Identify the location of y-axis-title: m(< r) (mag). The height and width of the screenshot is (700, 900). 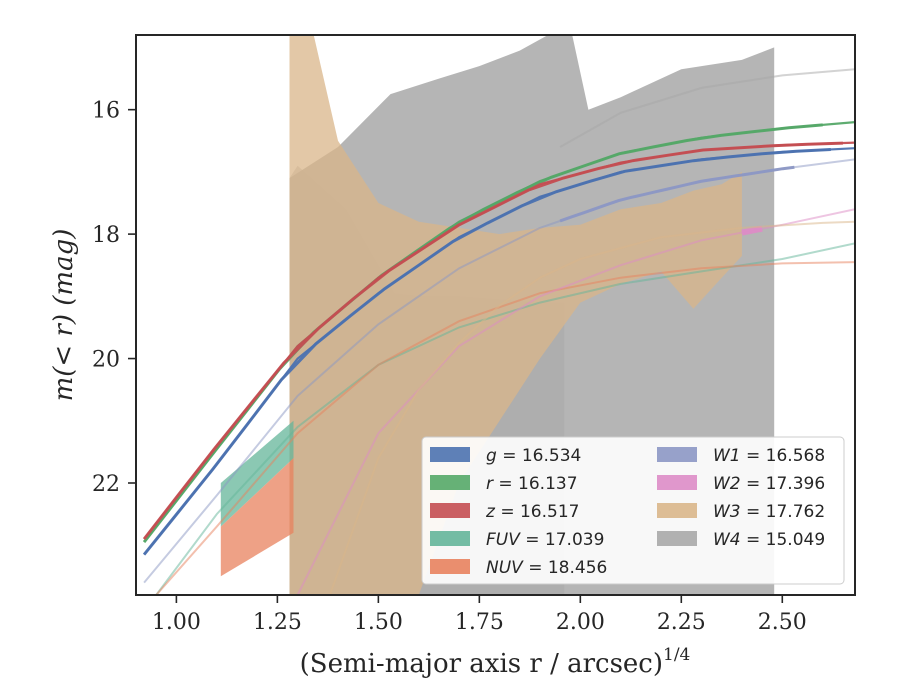
(64, 315).